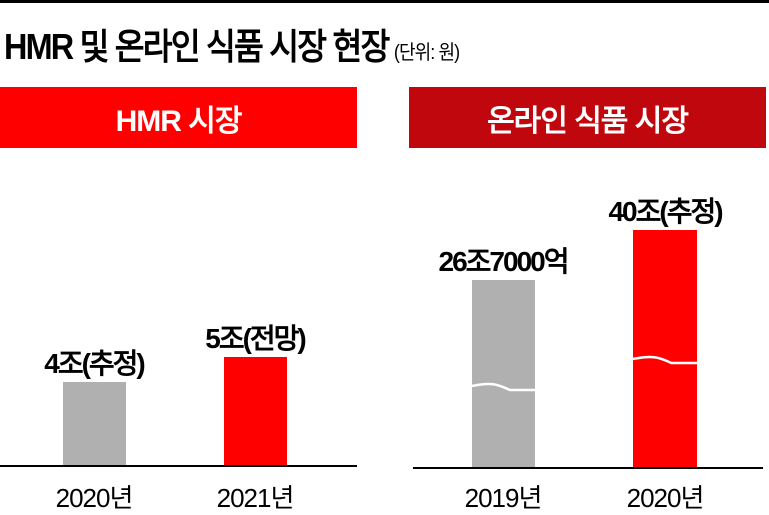 The width and height of the screenshot is (769, 515). What do you see at coordinates (256, 338) in the screenshot?
I see `data-label: 5조(전망)` at bounding box center [256, 338].